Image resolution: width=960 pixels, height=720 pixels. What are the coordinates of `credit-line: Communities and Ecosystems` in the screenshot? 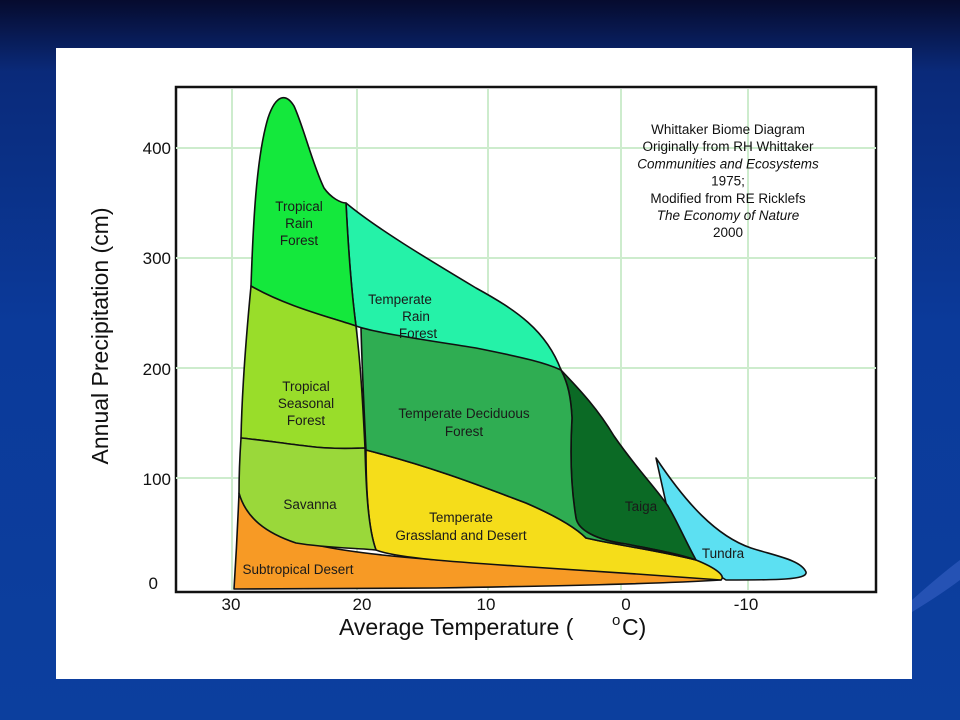 It's located at (728, 163).